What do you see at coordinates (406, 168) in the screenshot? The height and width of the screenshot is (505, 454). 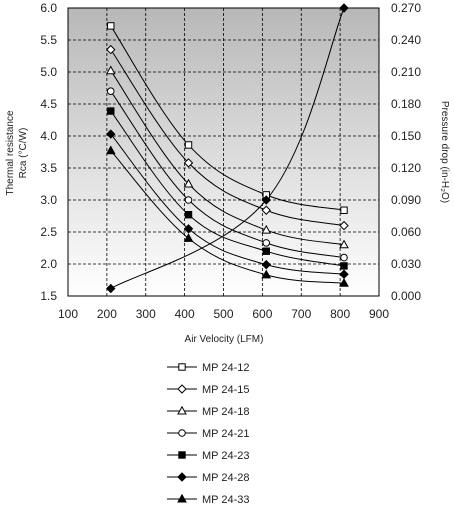 I see `y2-tick-label: 0.120` at bounding box center [406, 168].